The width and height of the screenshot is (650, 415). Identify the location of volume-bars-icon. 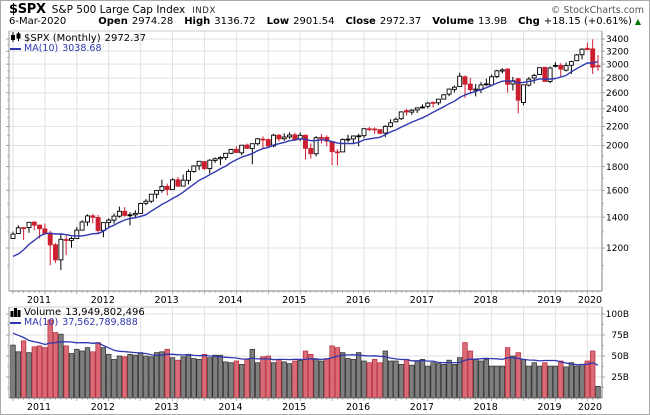
(15, 313).